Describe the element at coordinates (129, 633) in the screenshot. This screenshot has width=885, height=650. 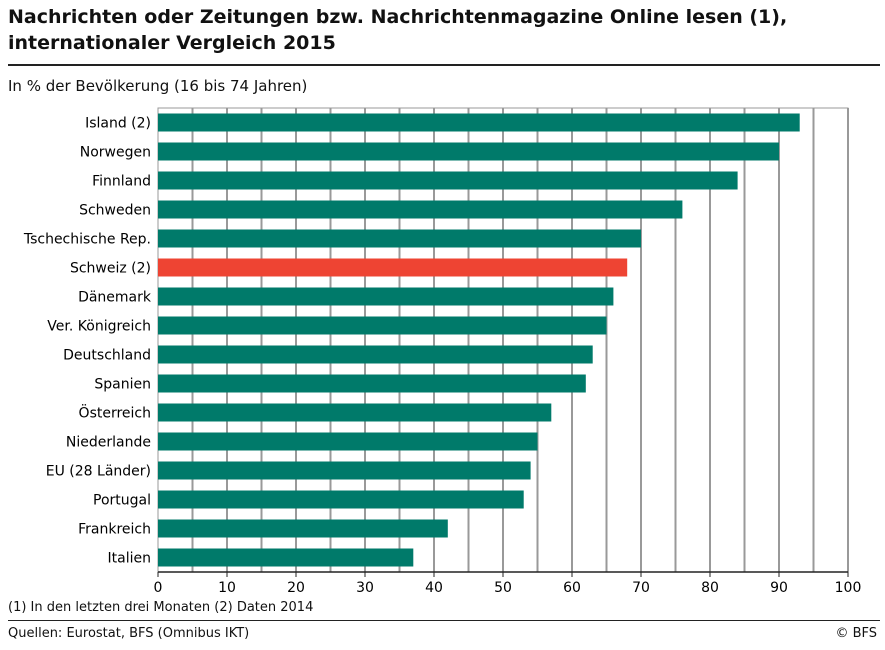
I see `source: Quellen: Eurostat, BFS (Omnibus IKT)` at that location.